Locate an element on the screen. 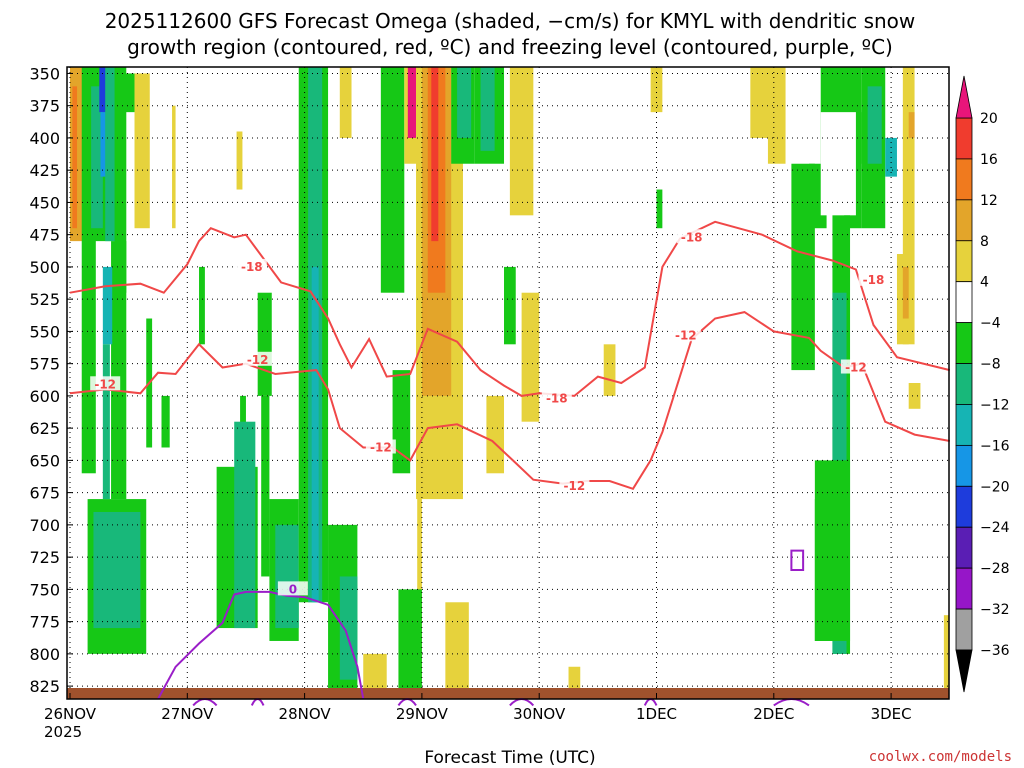 This screenshot has width=1024, height=768. colorbar-label: 16 is located at coordinates (989, 160).